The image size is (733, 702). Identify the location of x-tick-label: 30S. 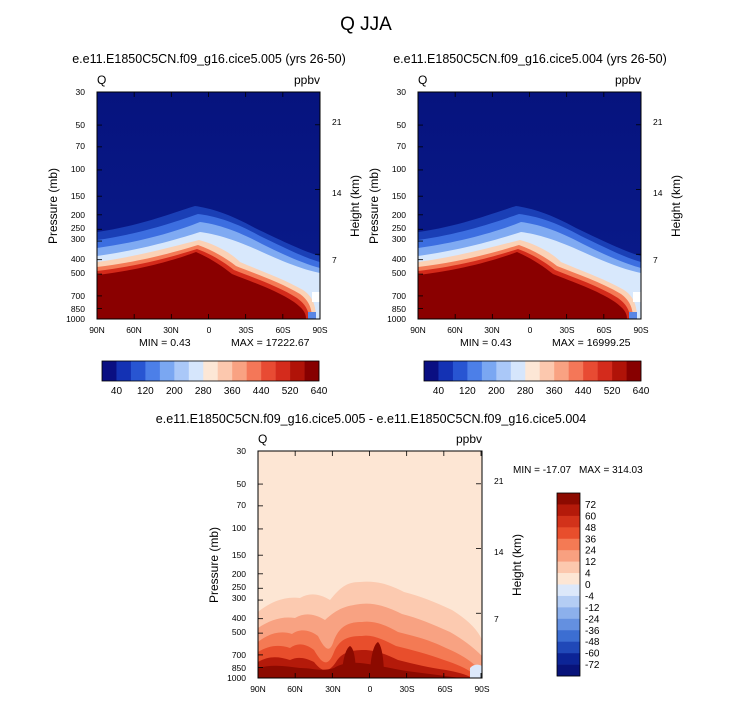
(245, 330).